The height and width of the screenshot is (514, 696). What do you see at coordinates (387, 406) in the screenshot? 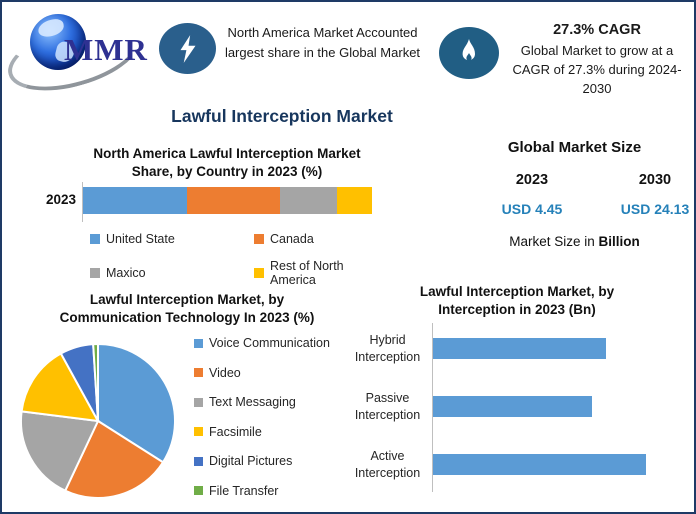
I see `hbar-label-passive-interception: Passive Interception` at bounding box center [387, 406].